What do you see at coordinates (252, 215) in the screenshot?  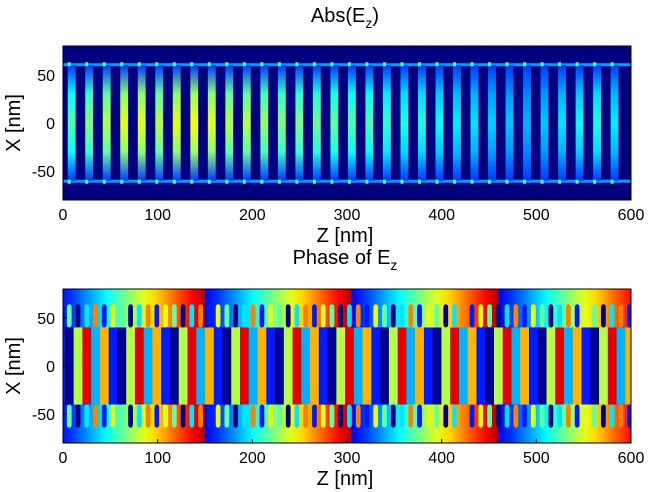 I see `x-tick-label: 200` at bounding box center [252, 215].